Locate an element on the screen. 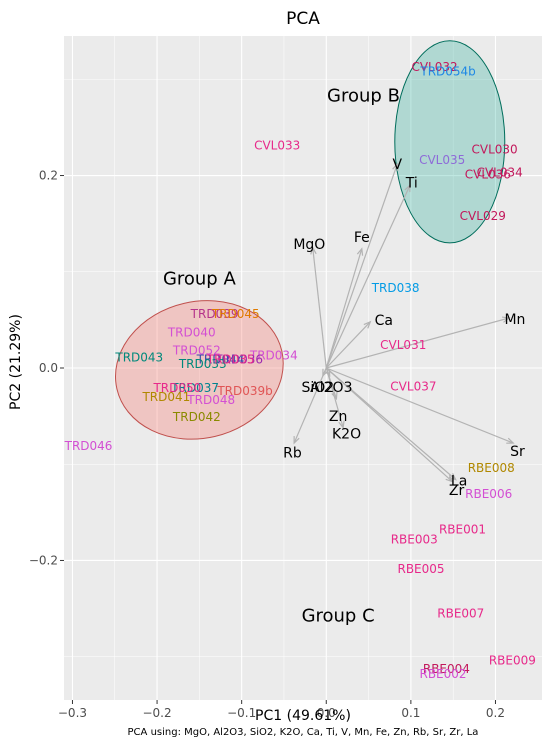  loading-label-al2o3: Al2O3 is located at coordinates (331, 388).